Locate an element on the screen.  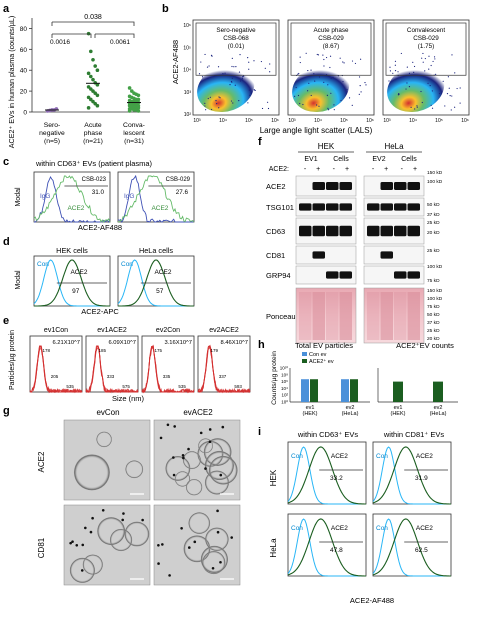
size-curve is located at coordinates (56, 369).